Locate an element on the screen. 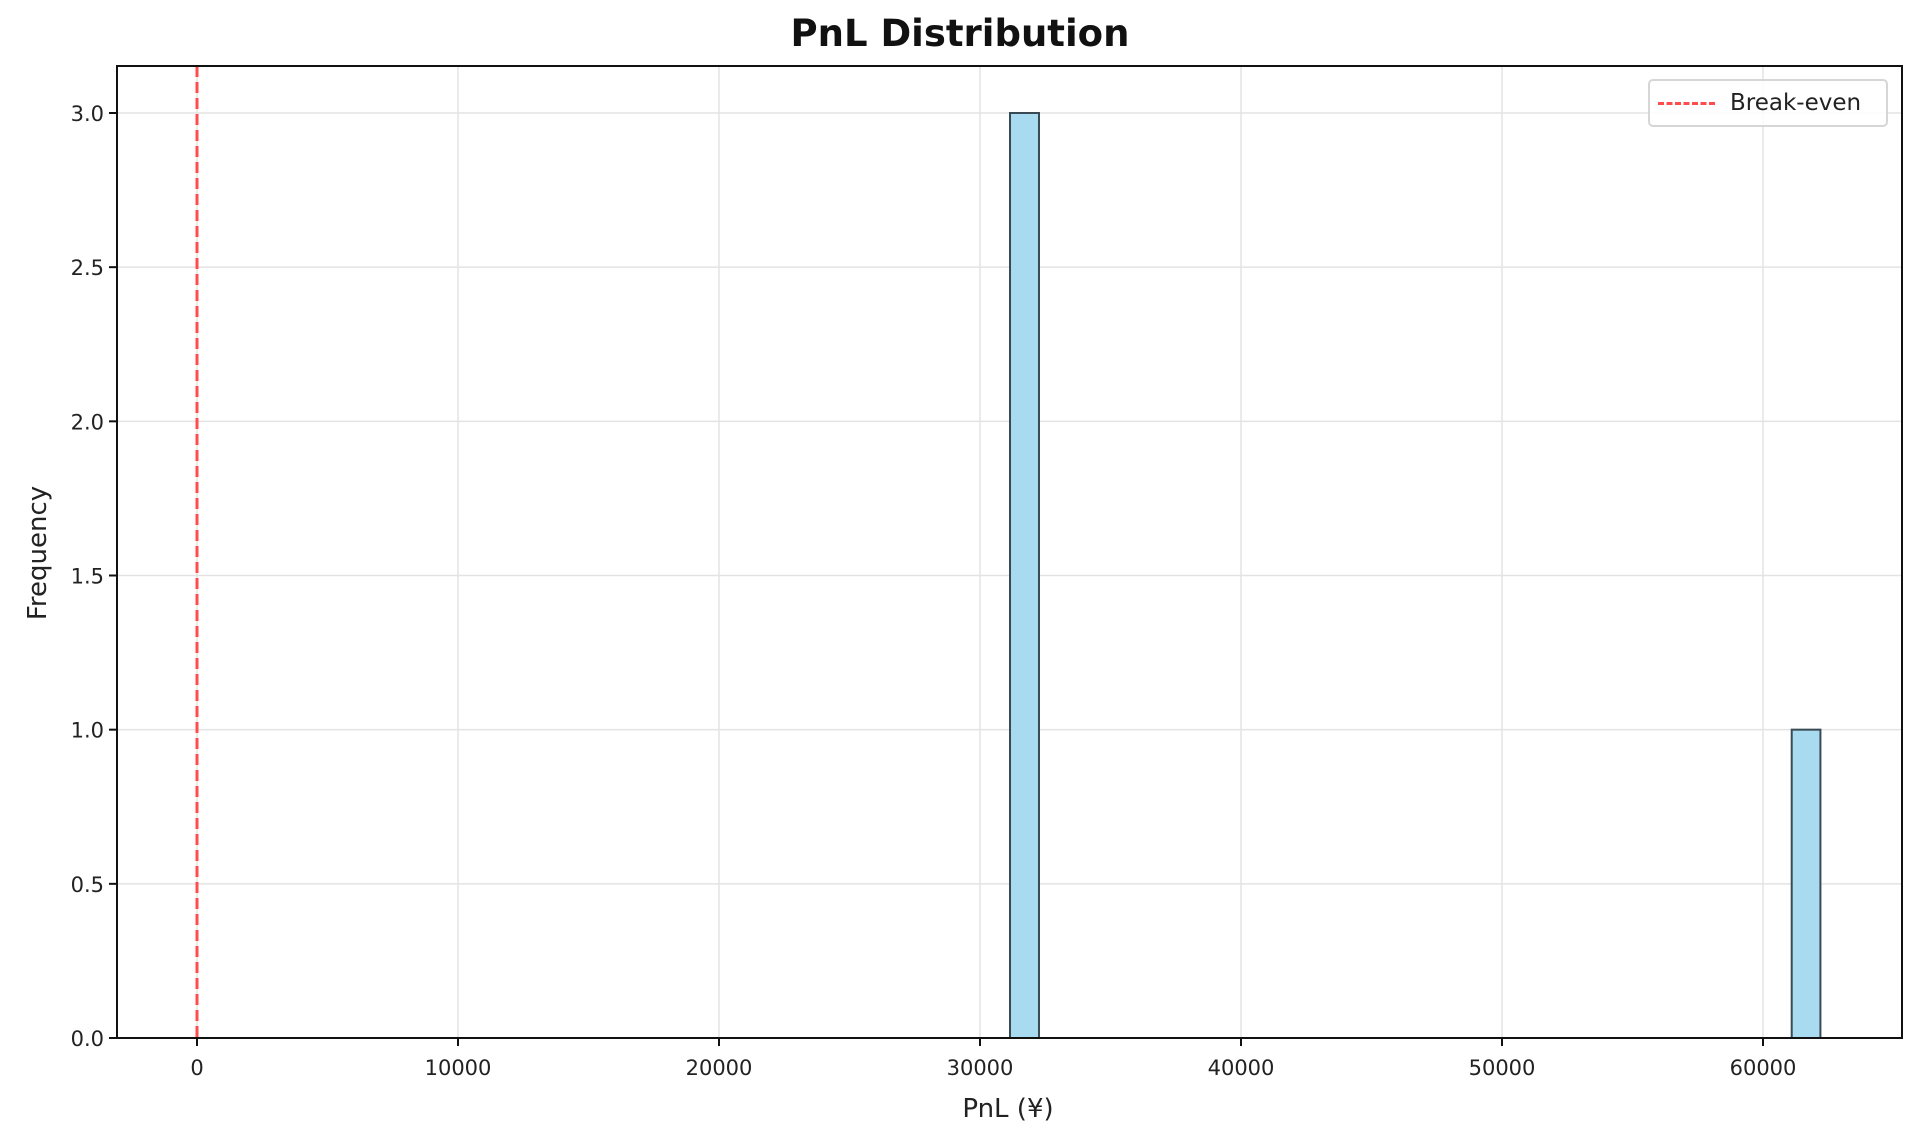 Image resolution: width=1920 pixels, height=1145 pixels. y-tick-label: 1.0 is located at coordinates (87, 731).